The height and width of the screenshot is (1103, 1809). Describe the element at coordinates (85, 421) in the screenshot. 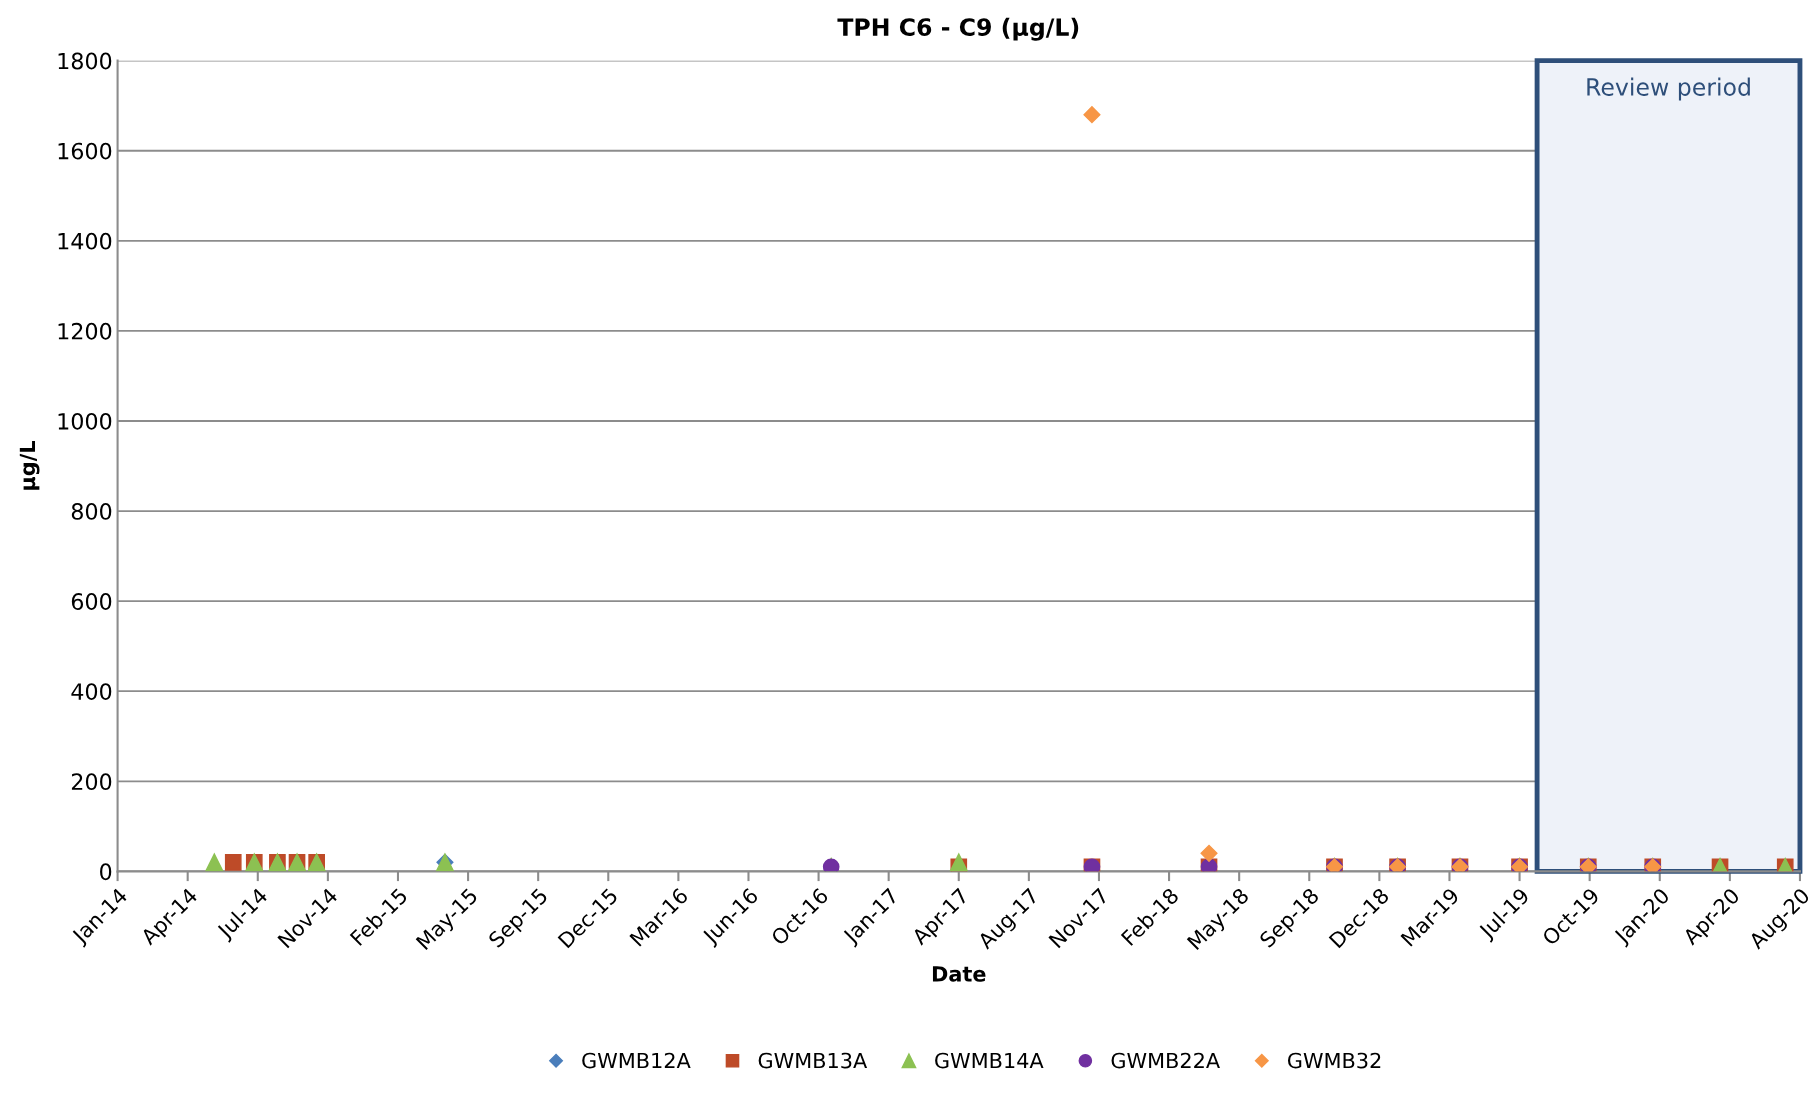

I see `y-tick-label: 1000` at that location.